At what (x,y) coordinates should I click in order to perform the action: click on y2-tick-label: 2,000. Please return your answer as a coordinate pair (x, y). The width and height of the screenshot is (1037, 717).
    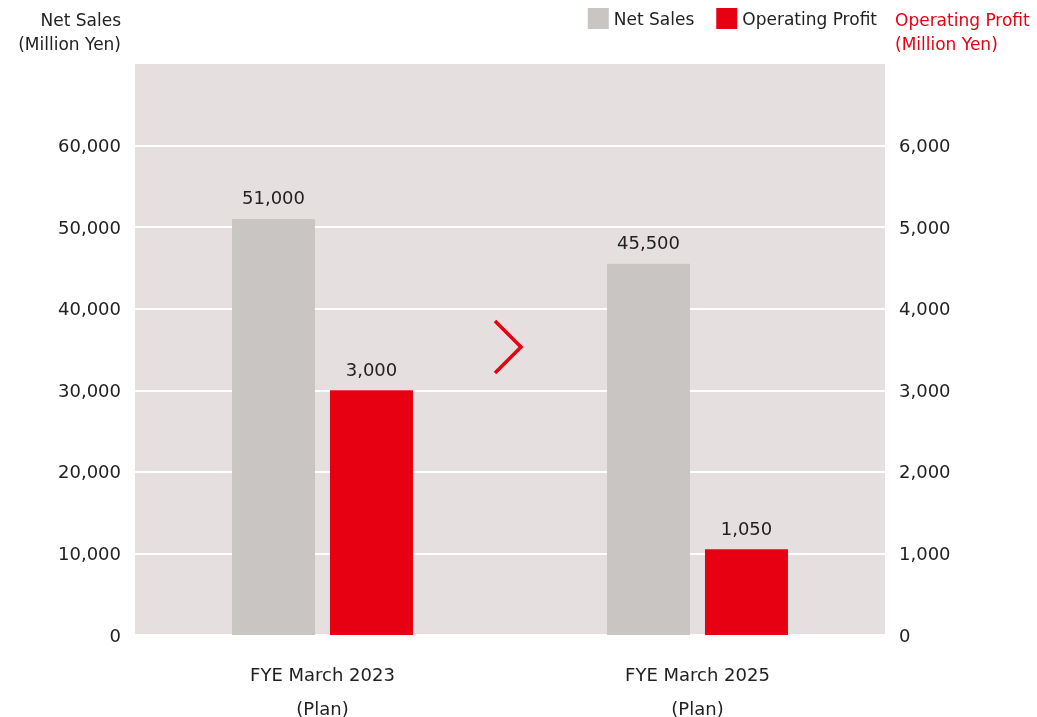
    Looking at the image, I should click on (925, 472).